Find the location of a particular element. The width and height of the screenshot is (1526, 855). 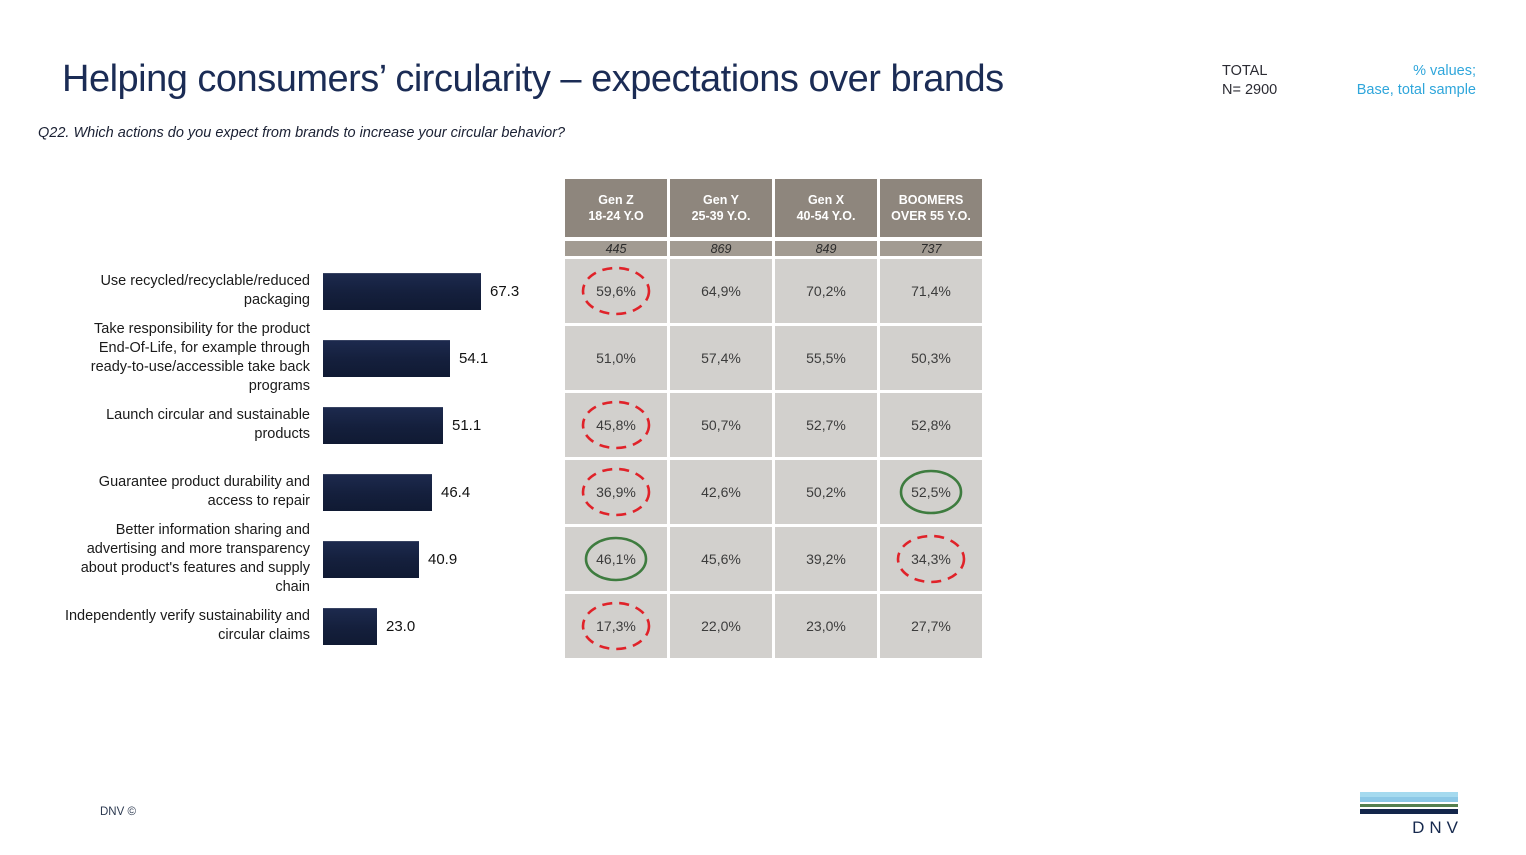

table-cell: 59,6% is located at coordinates (616, 291).